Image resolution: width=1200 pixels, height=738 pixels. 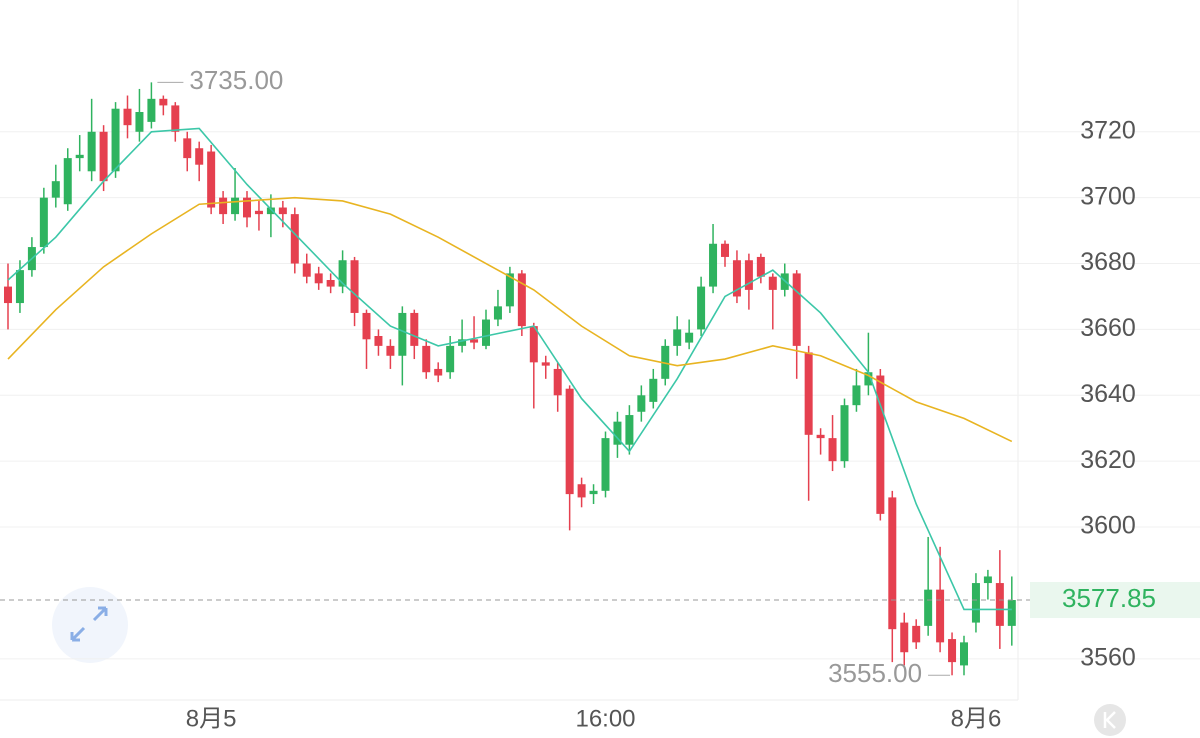 I want to click on min-label: 3555.00, so click(x=875, y=673).